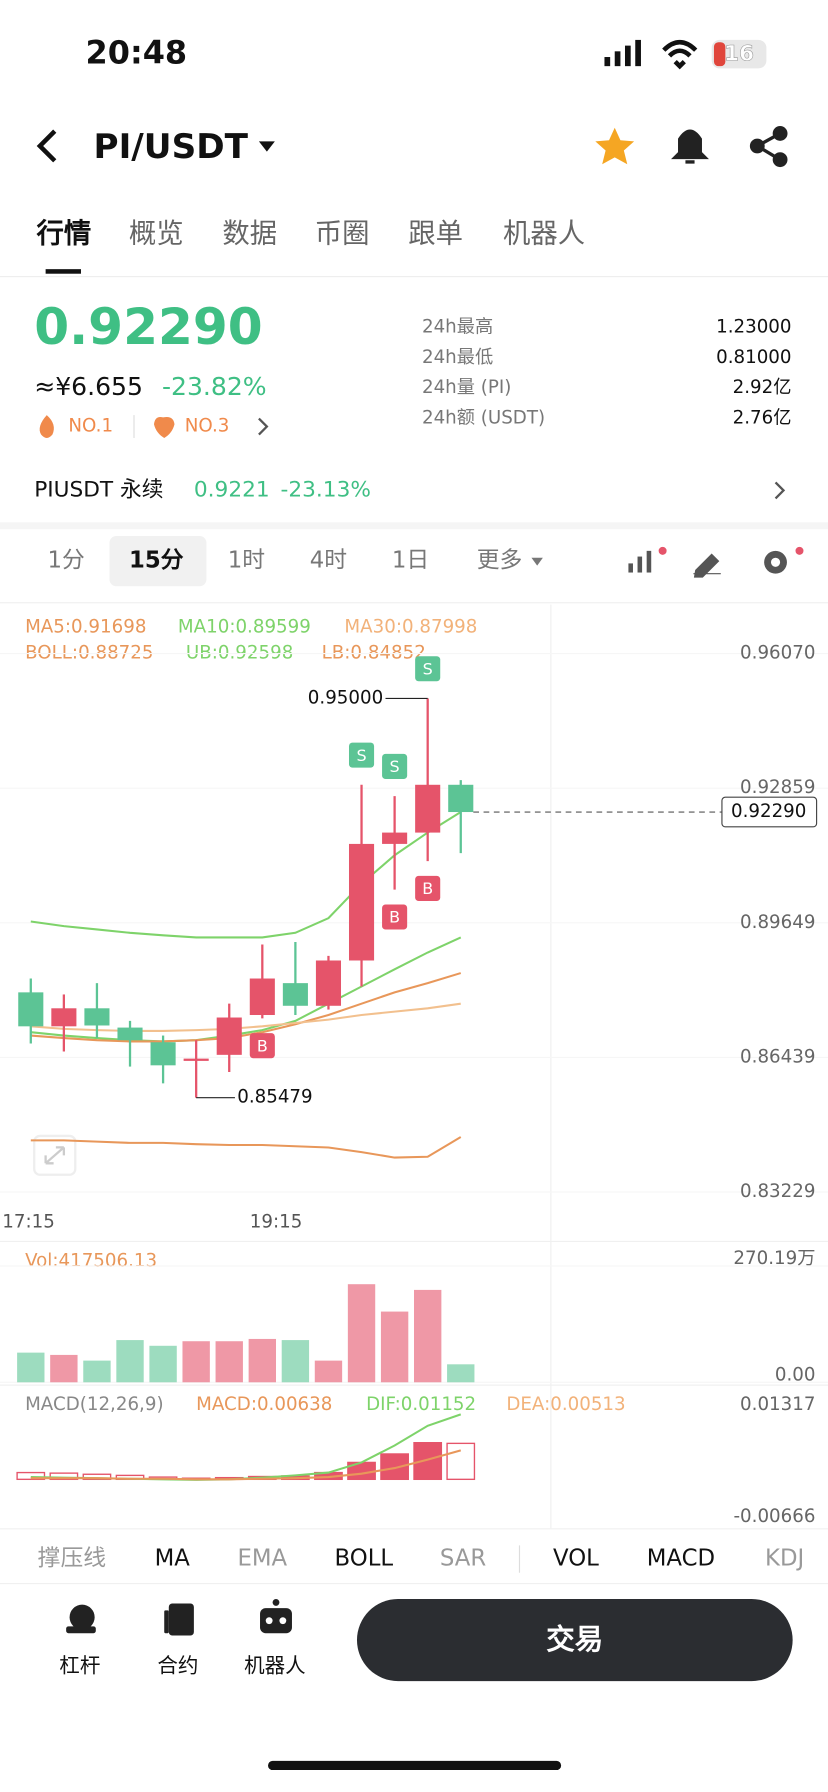 The width and height of the screenshot is (828, 1792). I want to click on indicator-tab: BOLL, so click(364, 1559).